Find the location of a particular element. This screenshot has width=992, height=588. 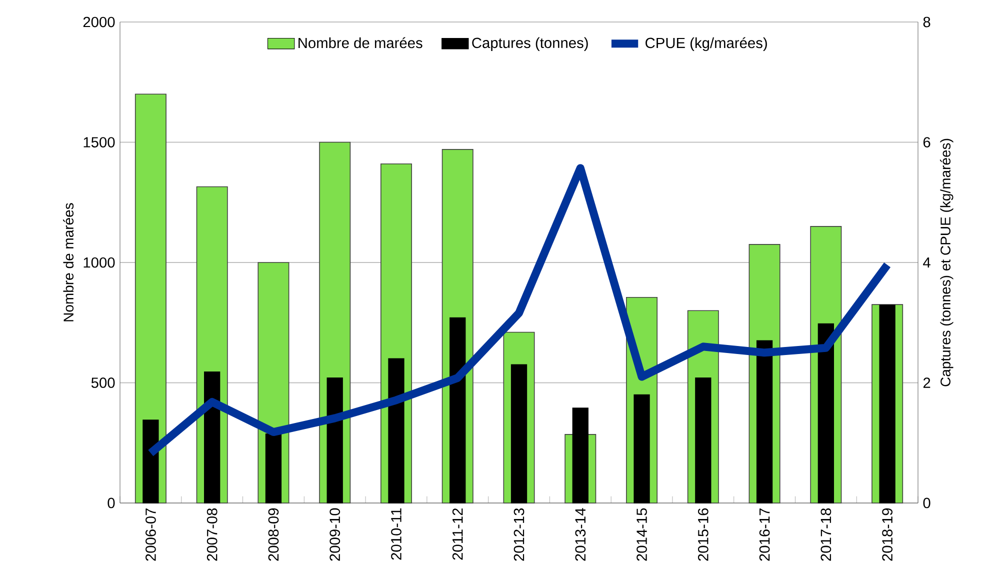

x-tick-label: 2006-07 is located at coordinates (151, 534).